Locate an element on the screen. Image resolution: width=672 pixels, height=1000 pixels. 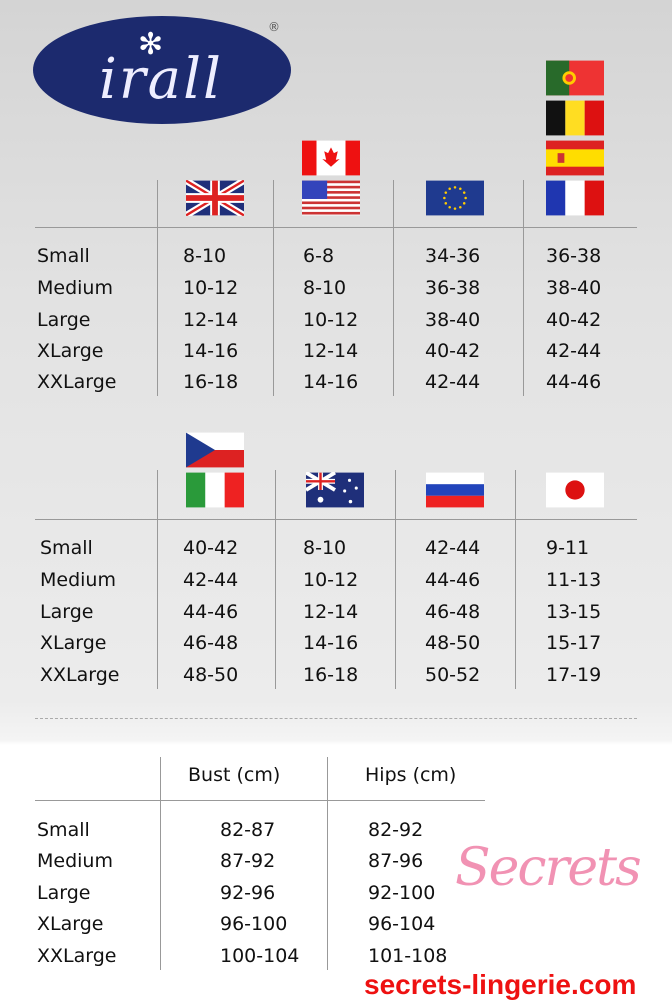
size-value: 11-13 is located at coordinates (574, 580).